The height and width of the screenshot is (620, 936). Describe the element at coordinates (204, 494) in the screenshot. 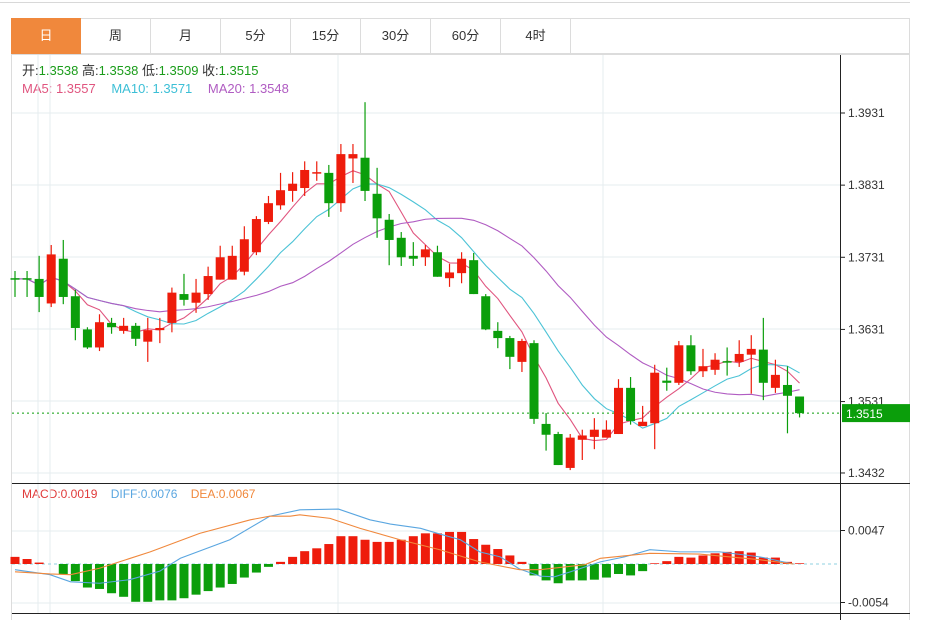

I see `dea-label: DEA:` at that location.